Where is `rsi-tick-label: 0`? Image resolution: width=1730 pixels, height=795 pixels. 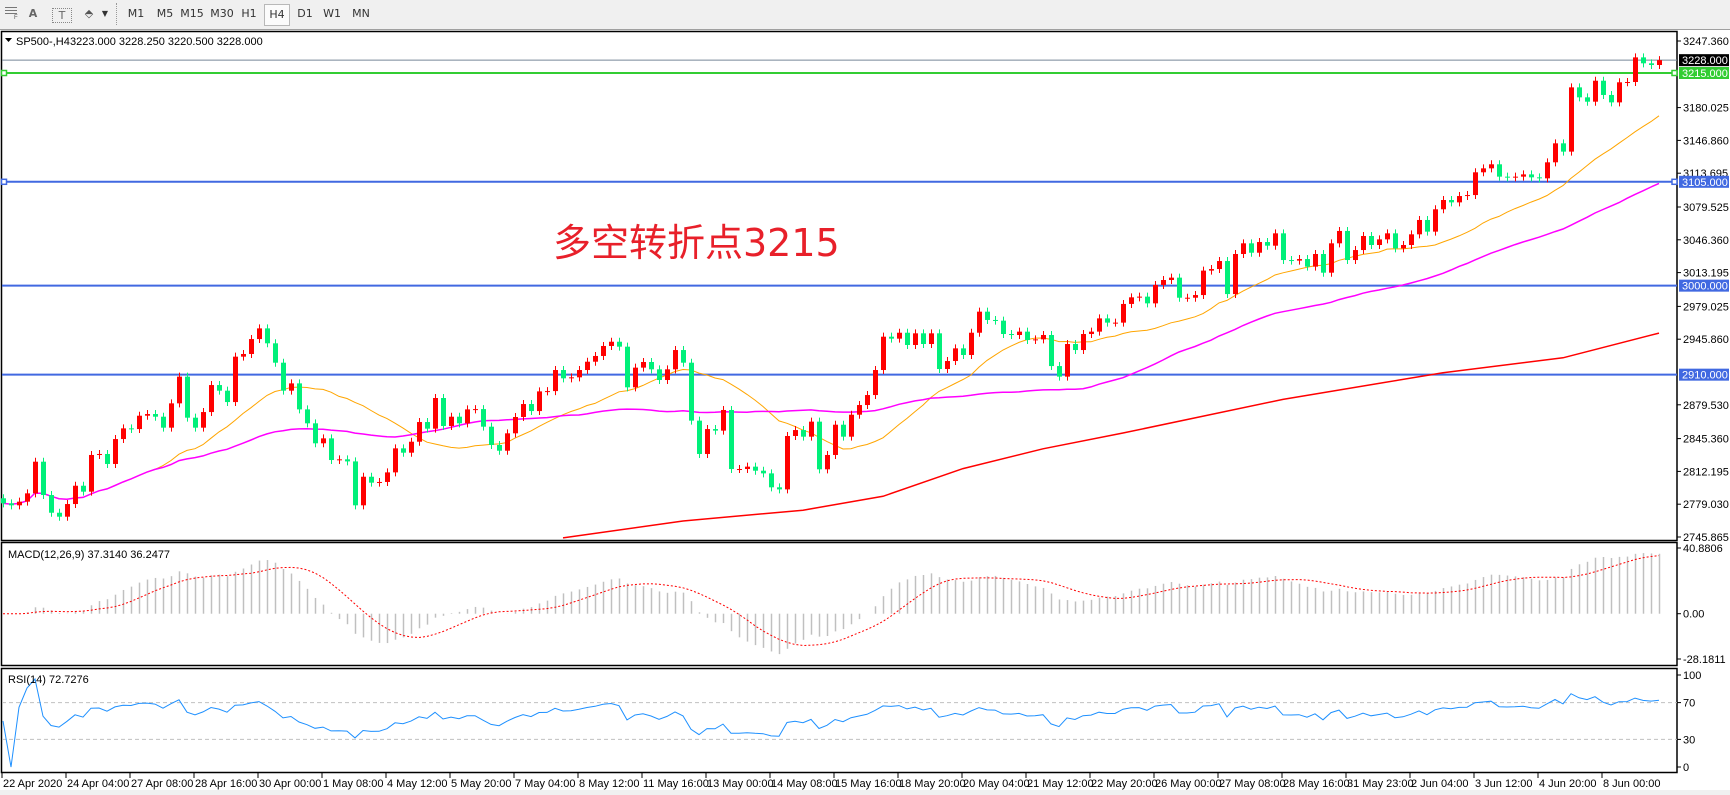 rsi-tick-label: 0 is located at coordinates (1686, 768).